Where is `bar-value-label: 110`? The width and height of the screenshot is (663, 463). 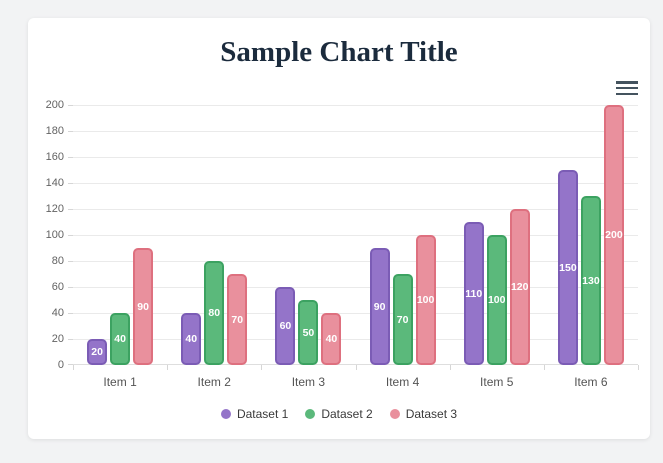 bar-value-label: 110 is located at coordinates (474, 293).